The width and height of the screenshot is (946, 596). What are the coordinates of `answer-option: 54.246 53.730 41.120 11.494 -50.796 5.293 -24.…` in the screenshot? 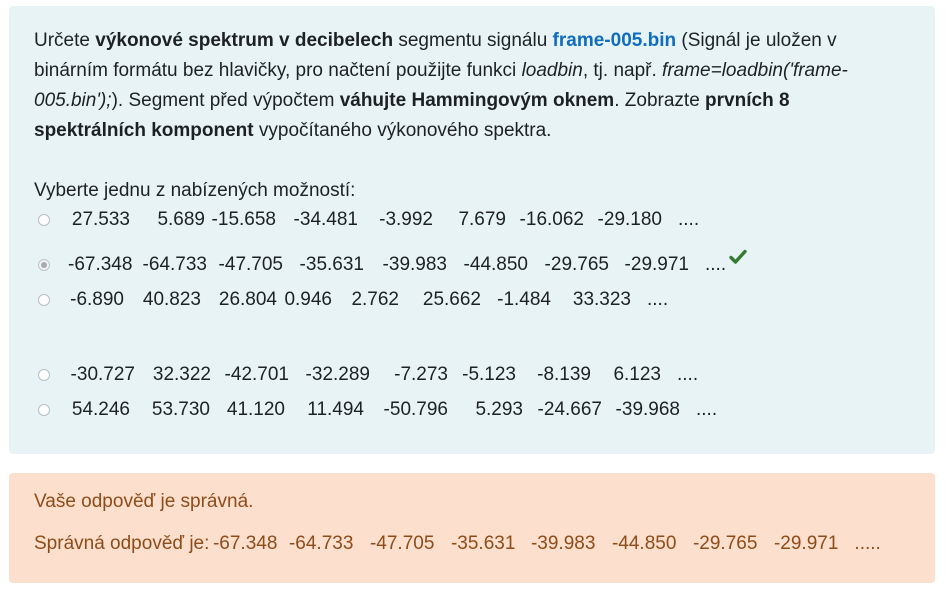 It's located at (376, 410).